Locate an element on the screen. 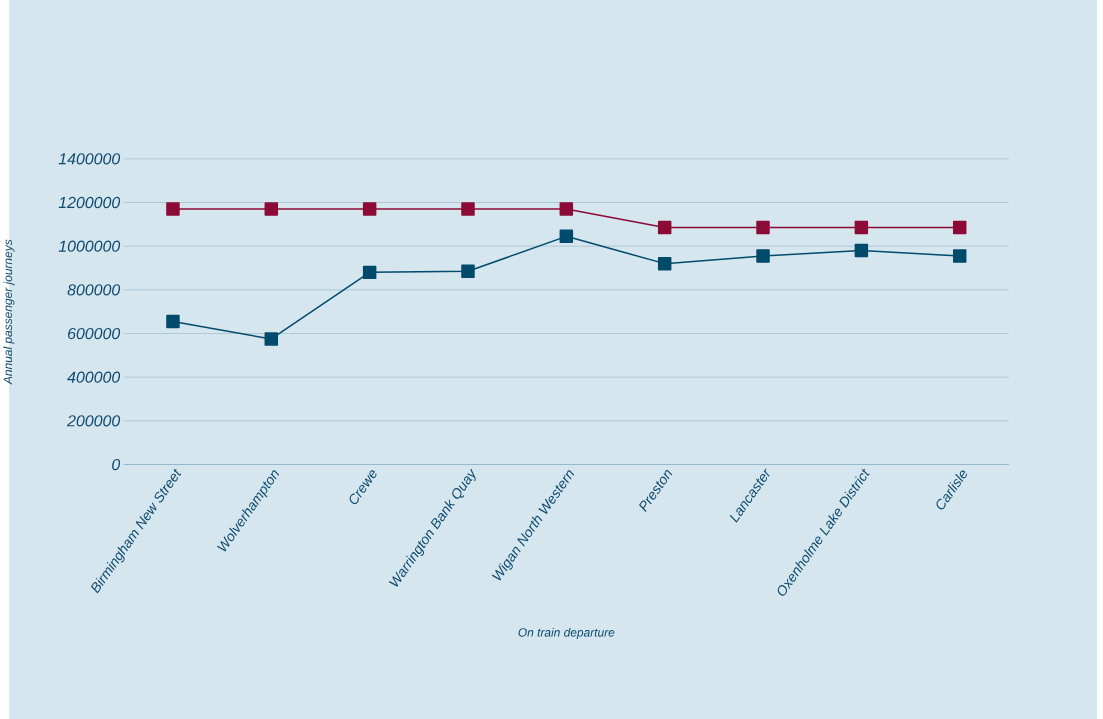 The image size is (1103, 719). y-tick-label: 1000000 is located at coordinates (89, 246).